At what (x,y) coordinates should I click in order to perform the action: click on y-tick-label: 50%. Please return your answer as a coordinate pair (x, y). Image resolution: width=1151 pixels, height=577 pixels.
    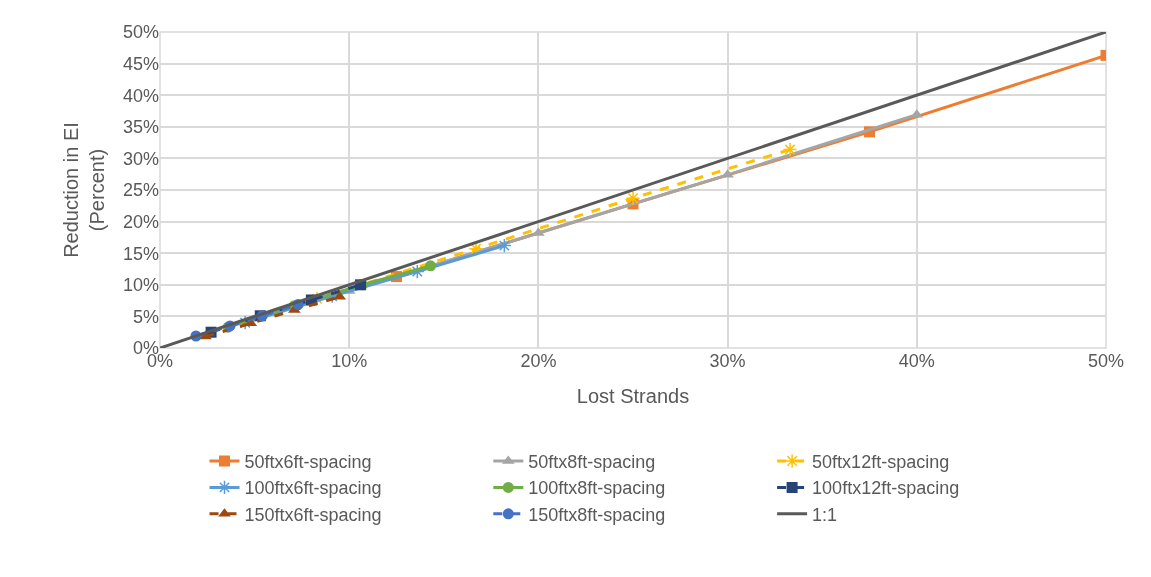
    Looking at the image, I should click on (140, 32).